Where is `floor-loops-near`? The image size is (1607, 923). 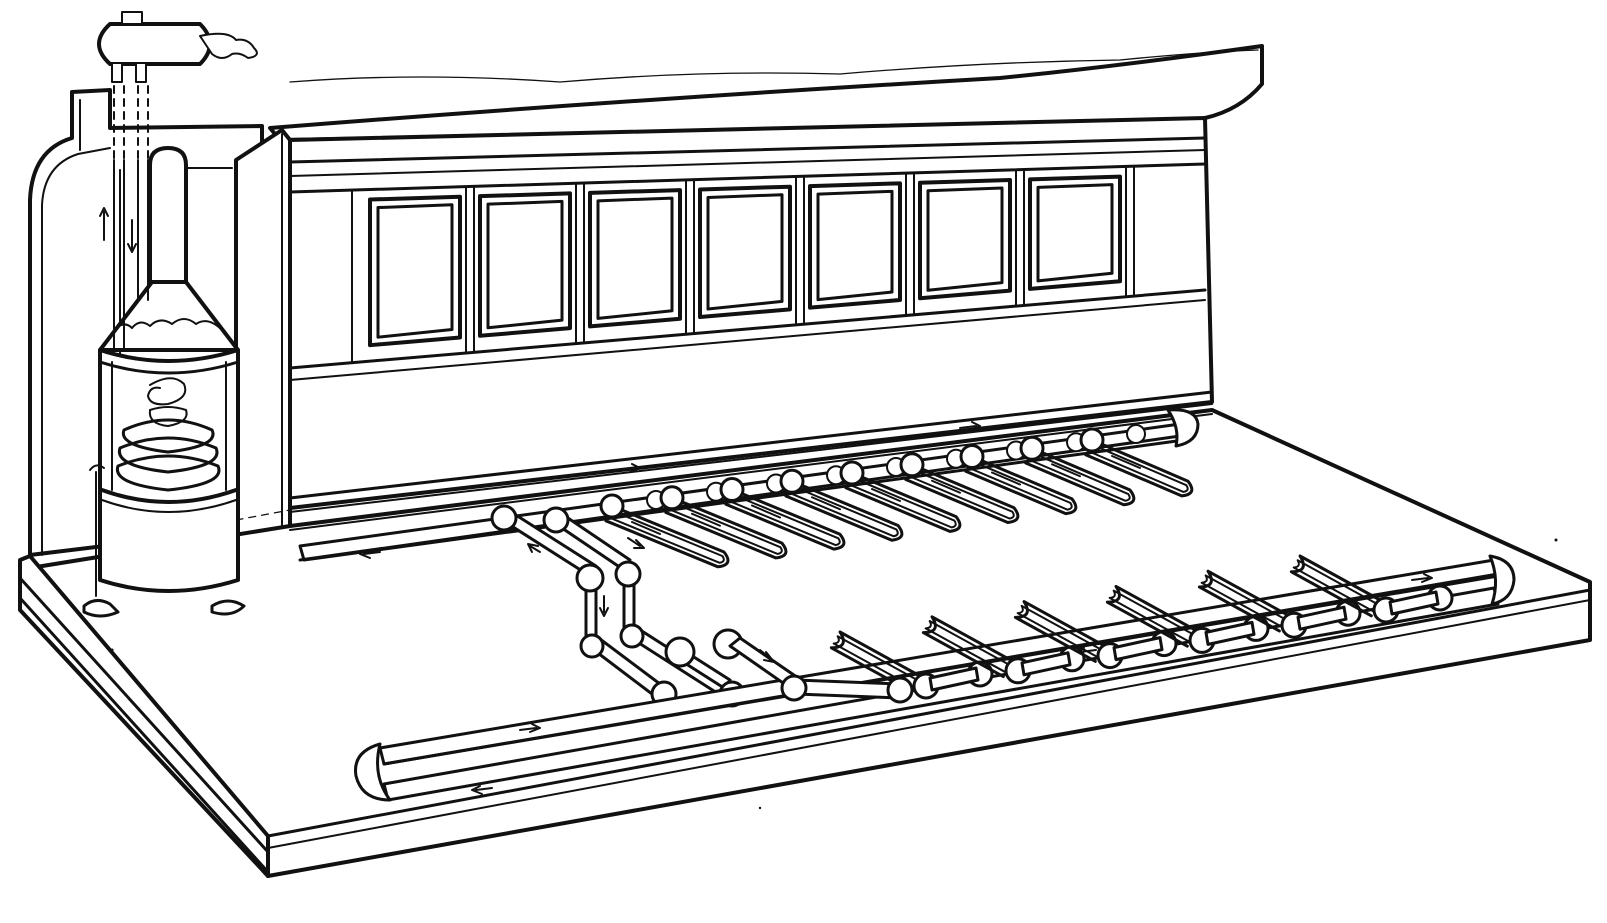 floor-loops-near is located at coordinates (1141, 627).